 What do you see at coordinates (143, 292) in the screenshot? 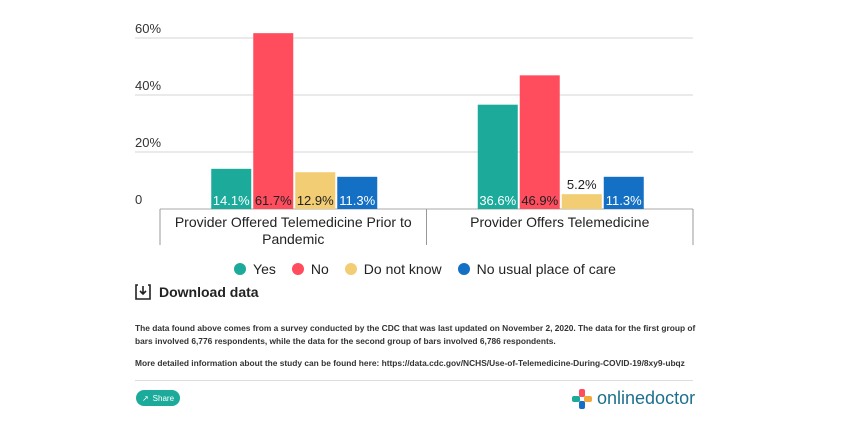
I see `download-icon` at bounding box center [143, 292].